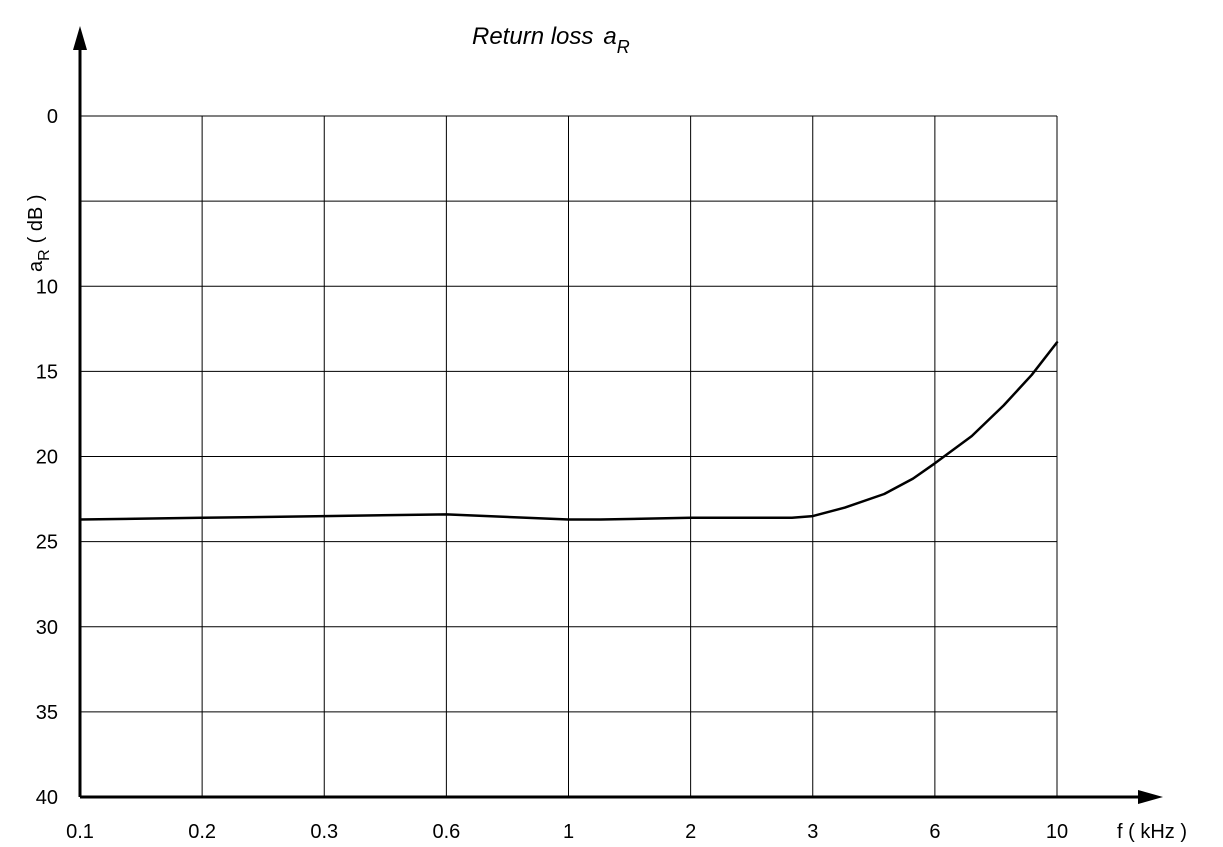  I want to click on x-axis-label: f ( kHz ), so click(1152, 832).